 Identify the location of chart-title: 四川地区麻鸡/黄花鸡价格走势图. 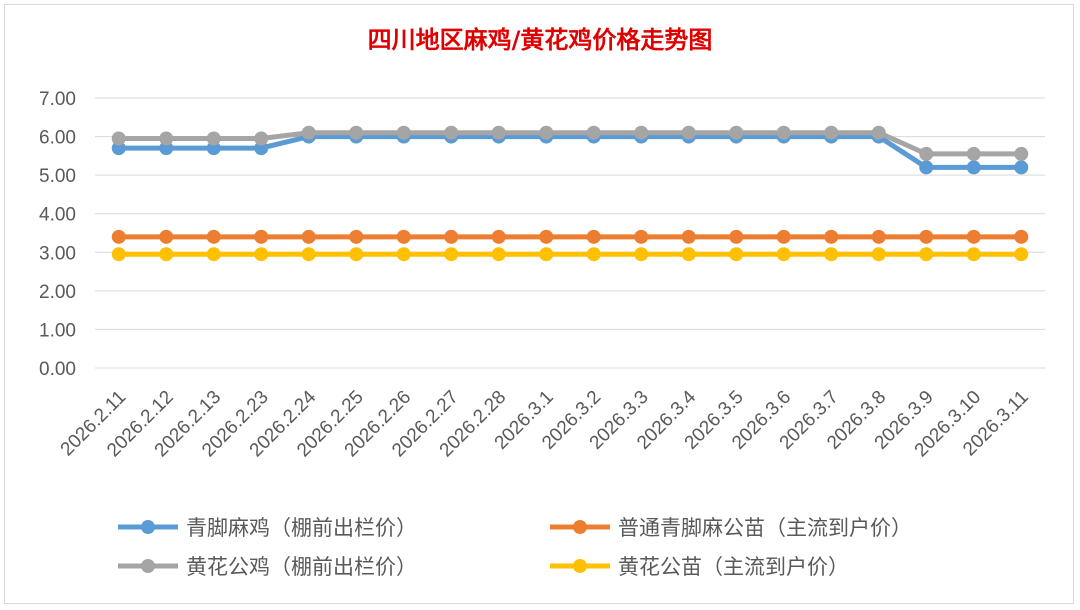
(540, 40).